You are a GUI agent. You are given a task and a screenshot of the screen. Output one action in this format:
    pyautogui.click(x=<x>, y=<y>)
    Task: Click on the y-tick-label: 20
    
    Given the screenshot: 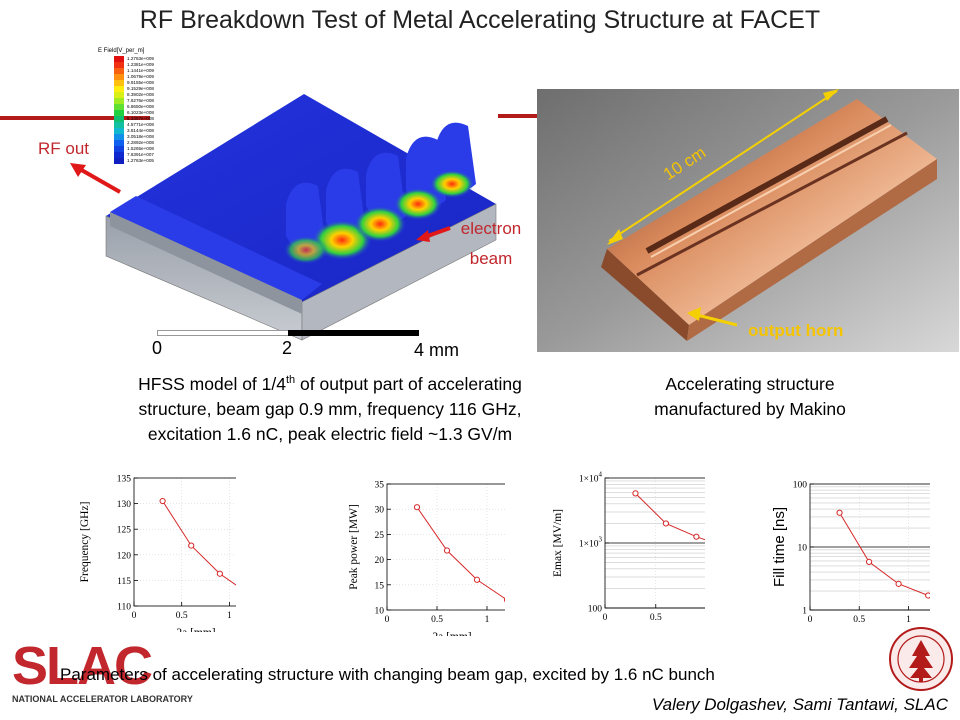 What is the action you would take?
    pyautogui.click(x=380, y=561)
    